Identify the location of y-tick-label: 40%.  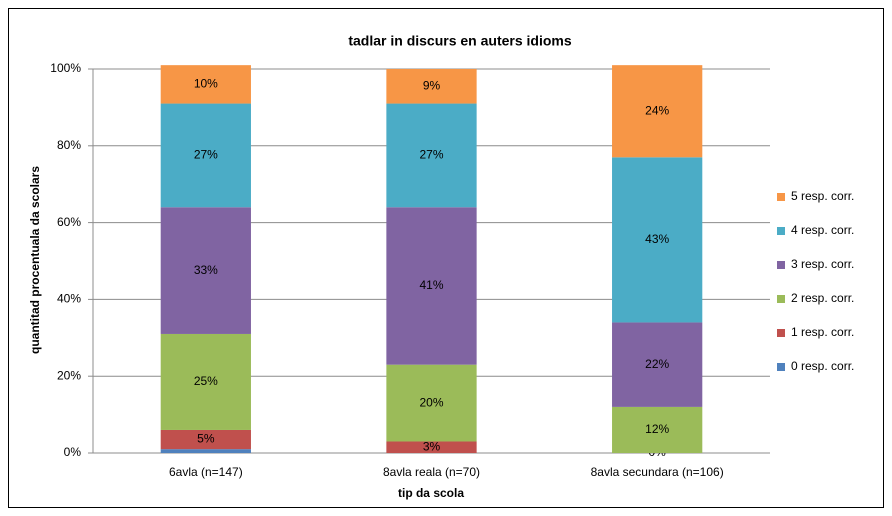
(69, 299).